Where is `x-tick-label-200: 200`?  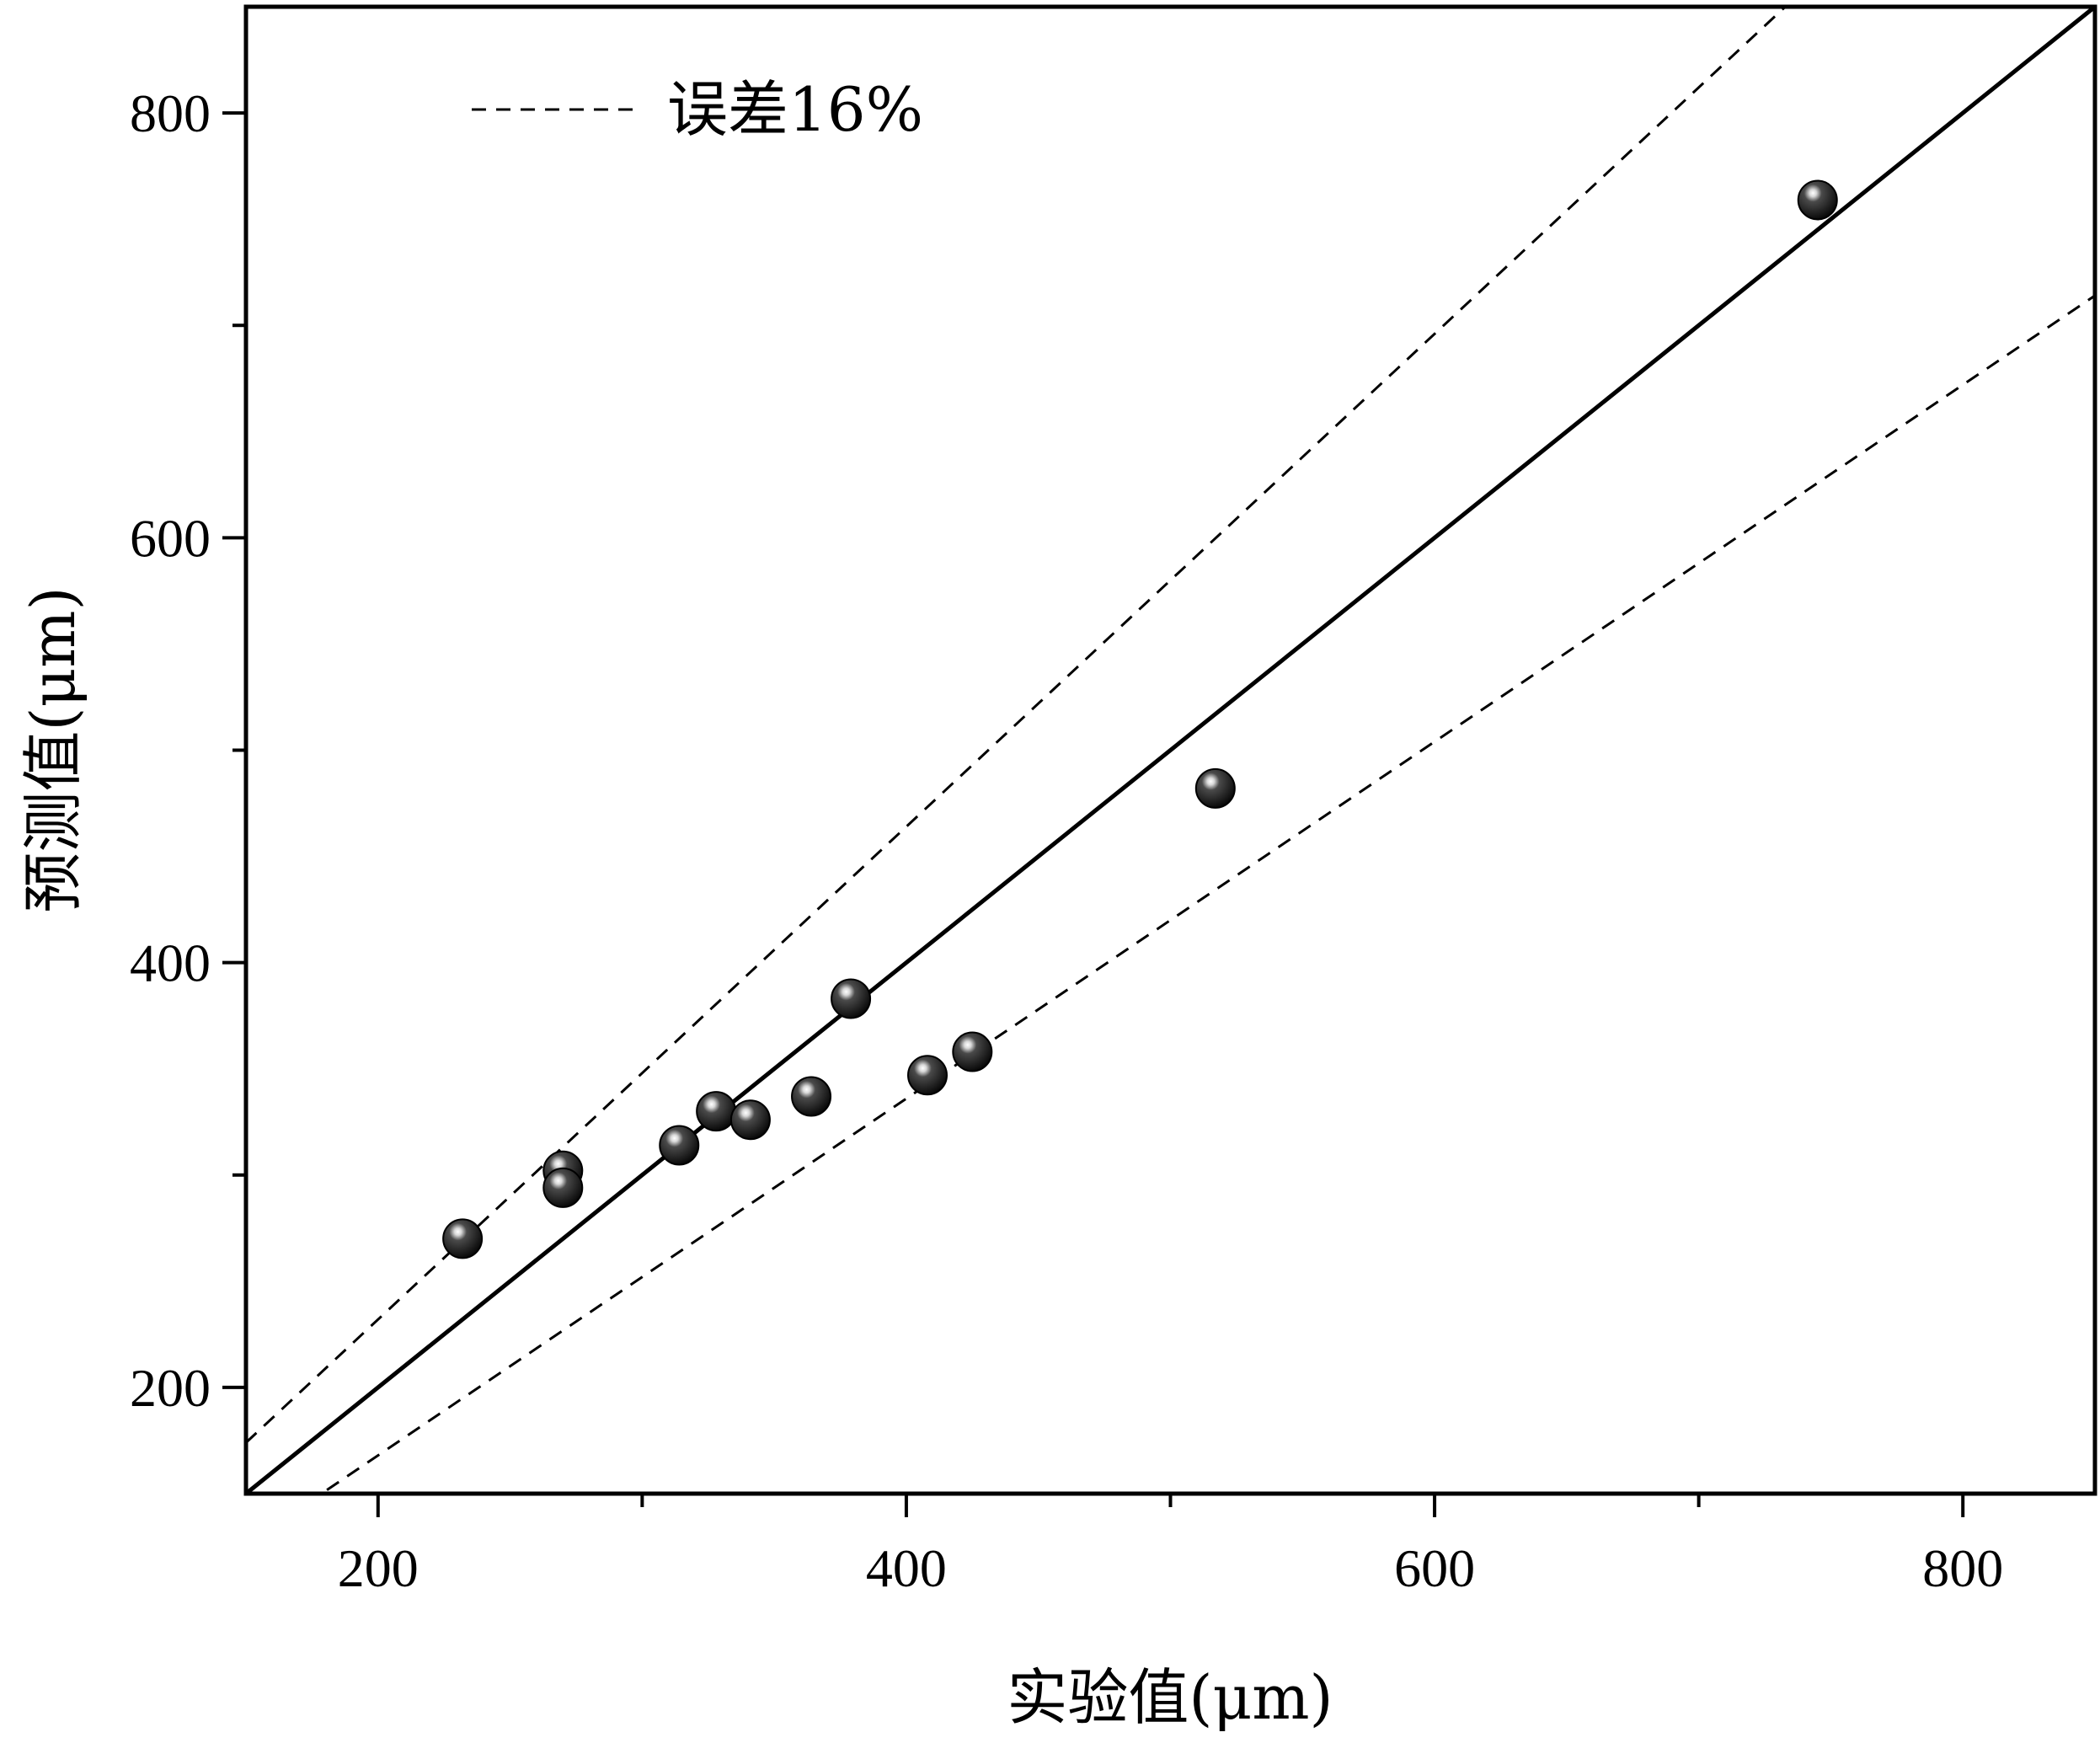 x-tick-label-200: 200 is located at coordinates (378, 1568).